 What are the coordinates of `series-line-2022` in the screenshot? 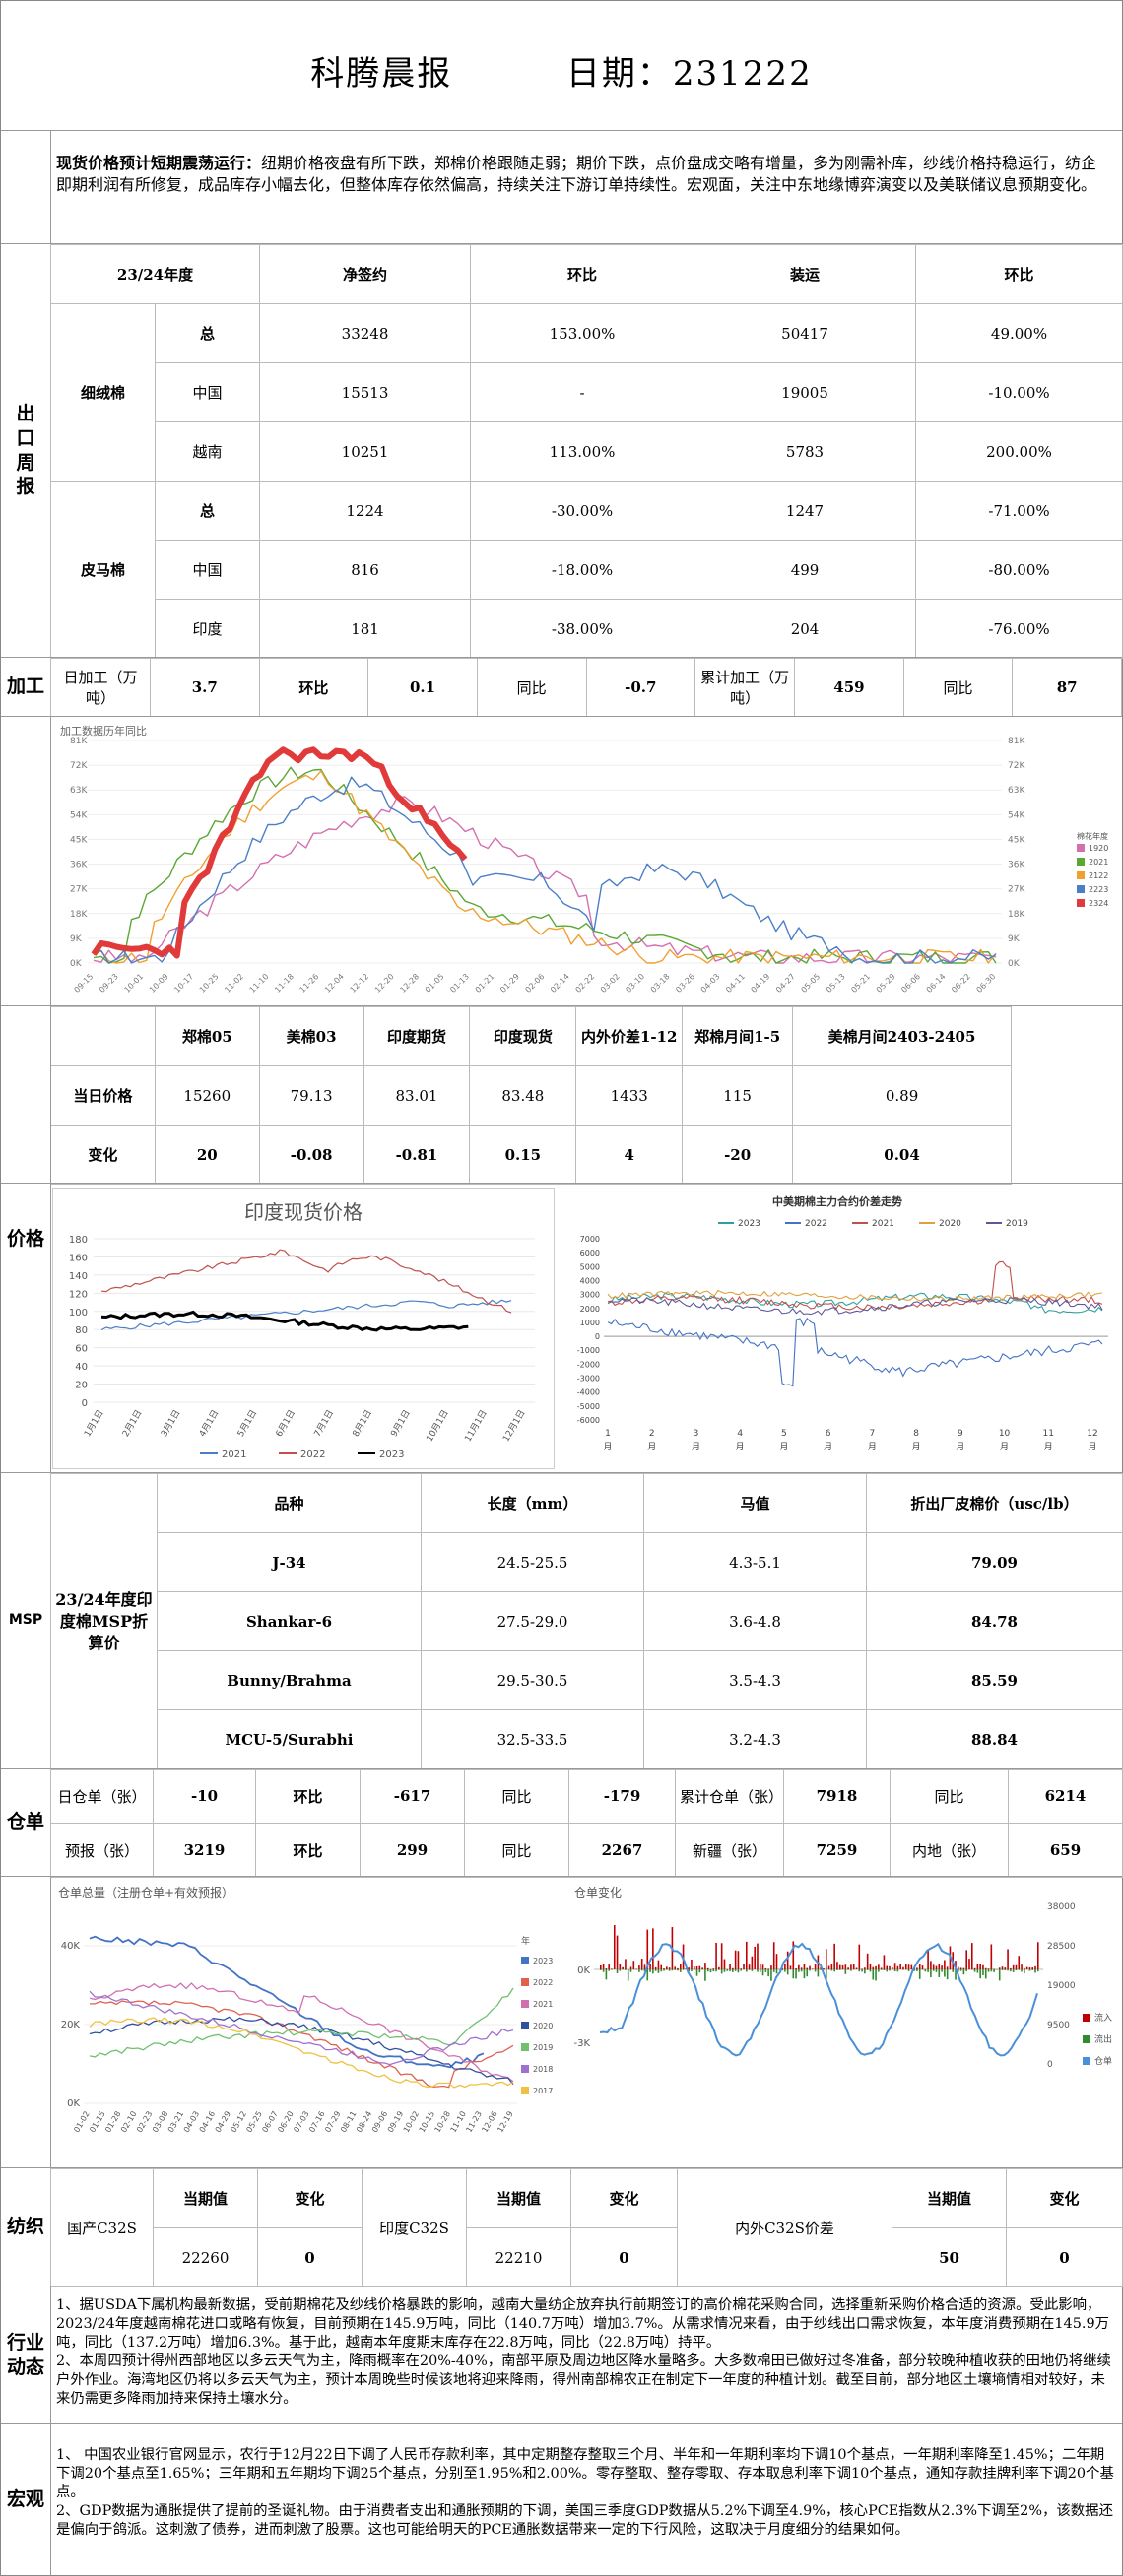 It's located at (302, 2044).